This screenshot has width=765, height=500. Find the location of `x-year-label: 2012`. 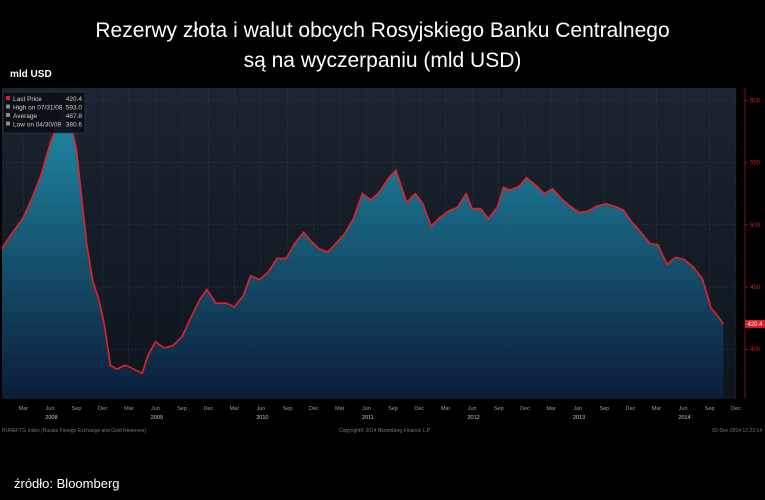

x-year-label: 2012 is located at coordinates (473, 418).